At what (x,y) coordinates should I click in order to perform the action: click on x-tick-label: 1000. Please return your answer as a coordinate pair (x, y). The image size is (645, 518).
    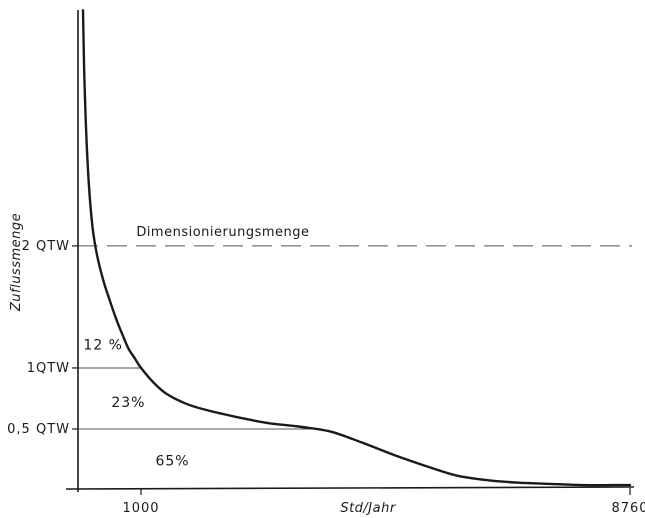
    Looking at the image, I should click on (140, 508).